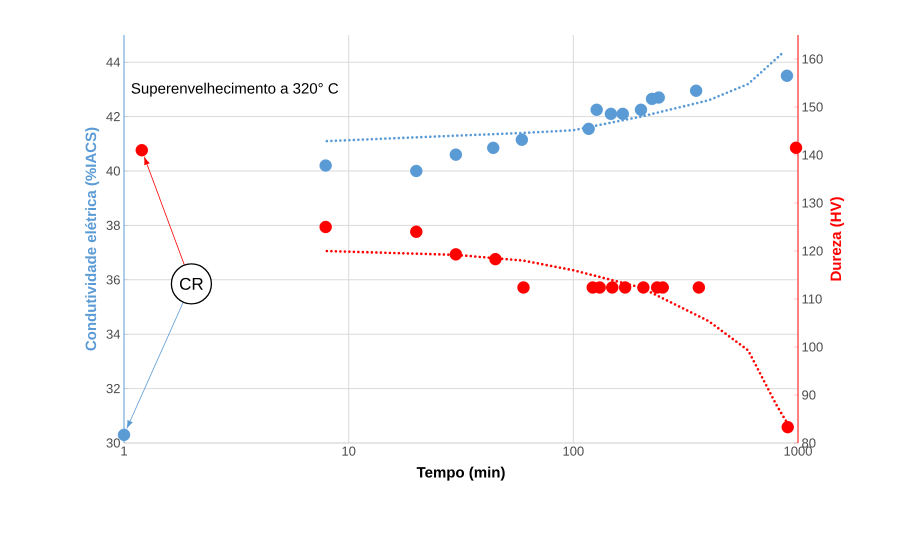 Image resolution: width=912 pixels, height=554 pixels. What do you see at coordinates (812, 347) in the screenshot?
I see `y2-tick-label: 100` at bounding box center [812, 347].